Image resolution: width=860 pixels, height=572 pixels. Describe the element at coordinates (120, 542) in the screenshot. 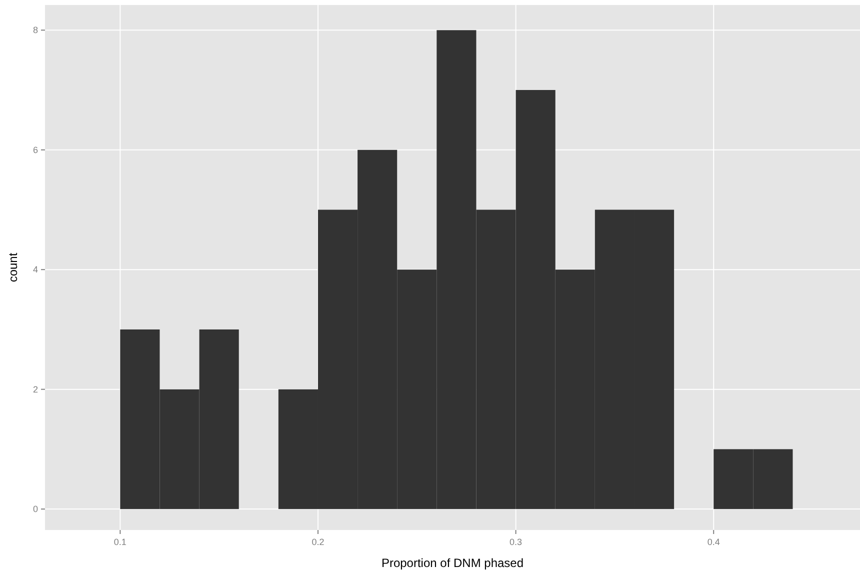

I see `x-tick-label: 0.1` at that location.